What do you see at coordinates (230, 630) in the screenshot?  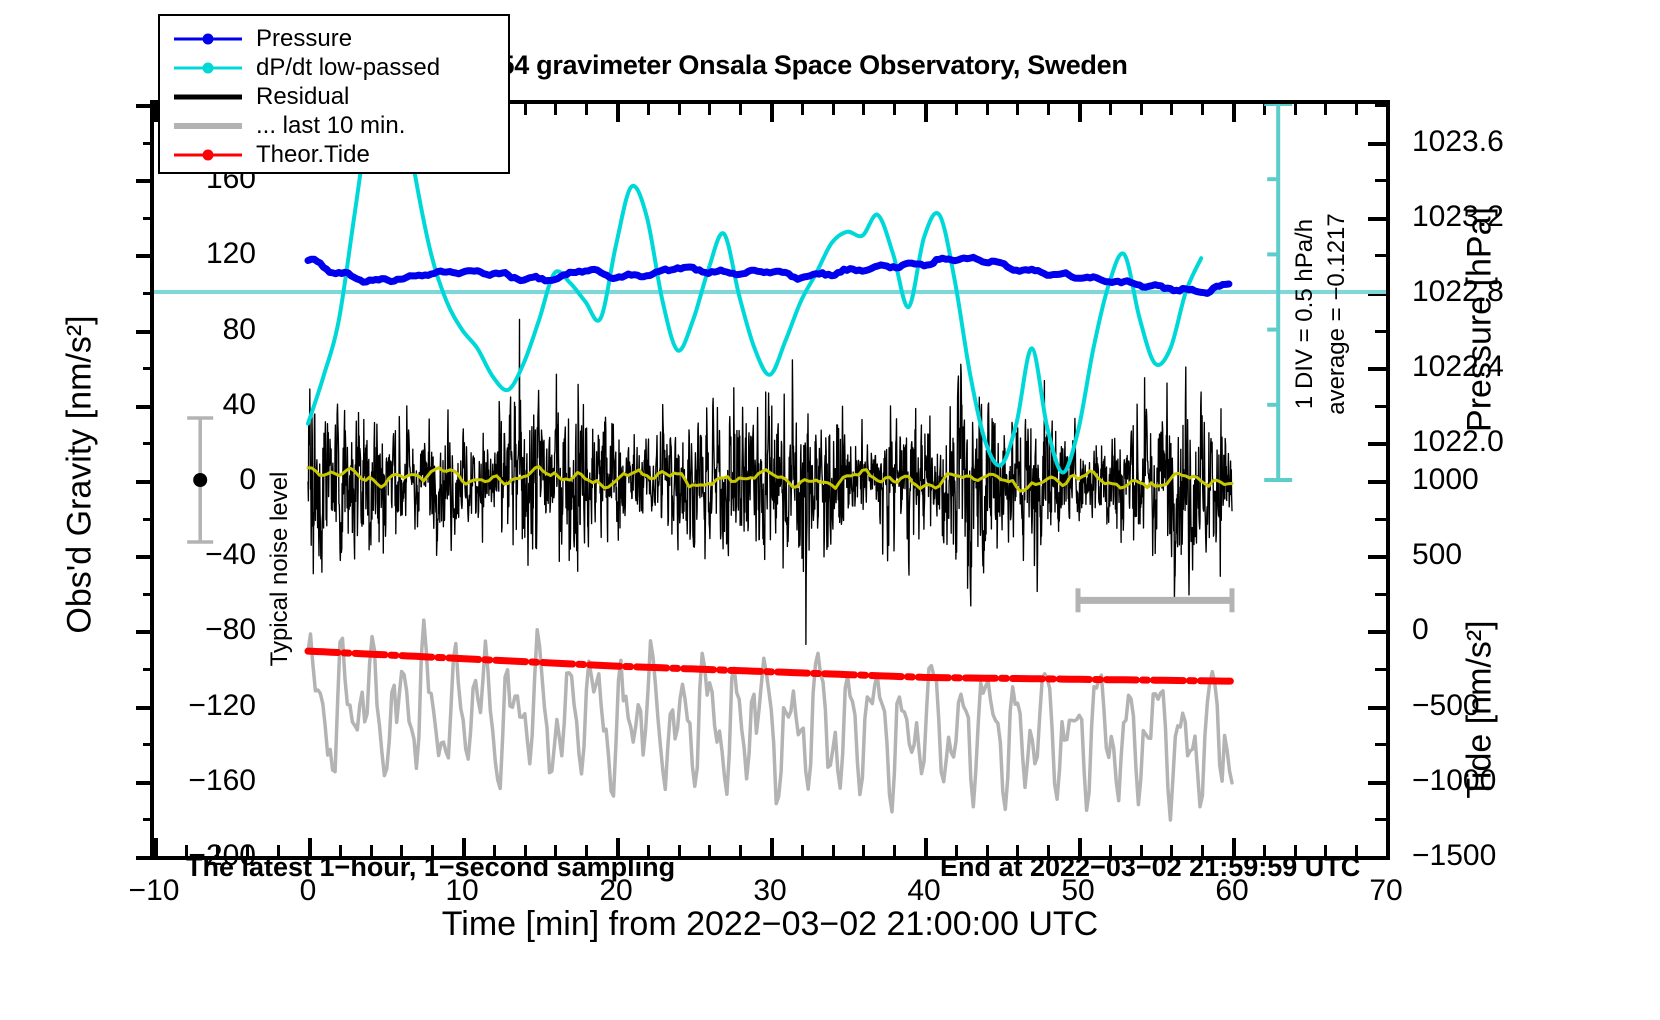 I see `y-ticklabel: −80` at bounding box center [230, 630].